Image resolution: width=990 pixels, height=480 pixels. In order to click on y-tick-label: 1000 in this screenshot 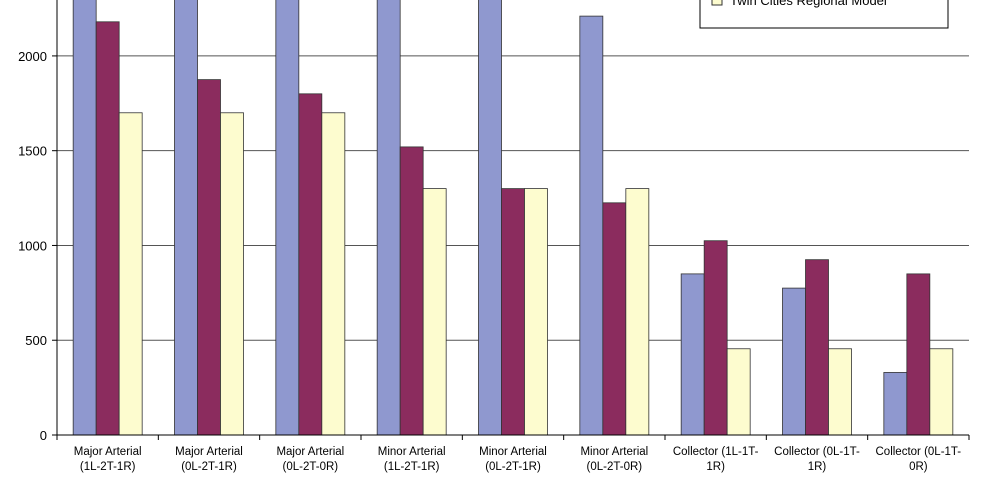, I will do `click(32, 245)`.